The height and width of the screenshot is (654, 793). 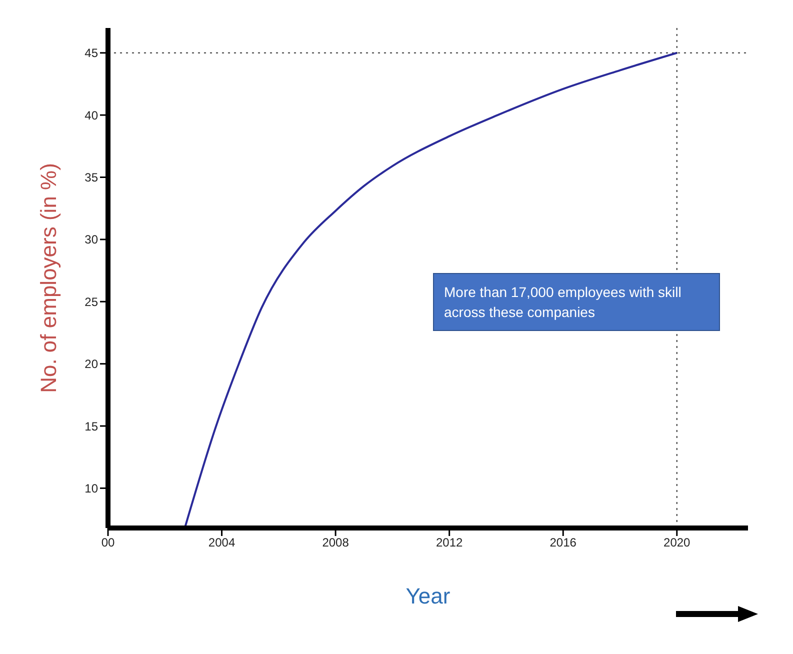 What do you see at coordinates (576, 302) in the screenshot?
I see `note-box: More than 17,000 employees with skill across these companies` at bounding box center [576, 302].